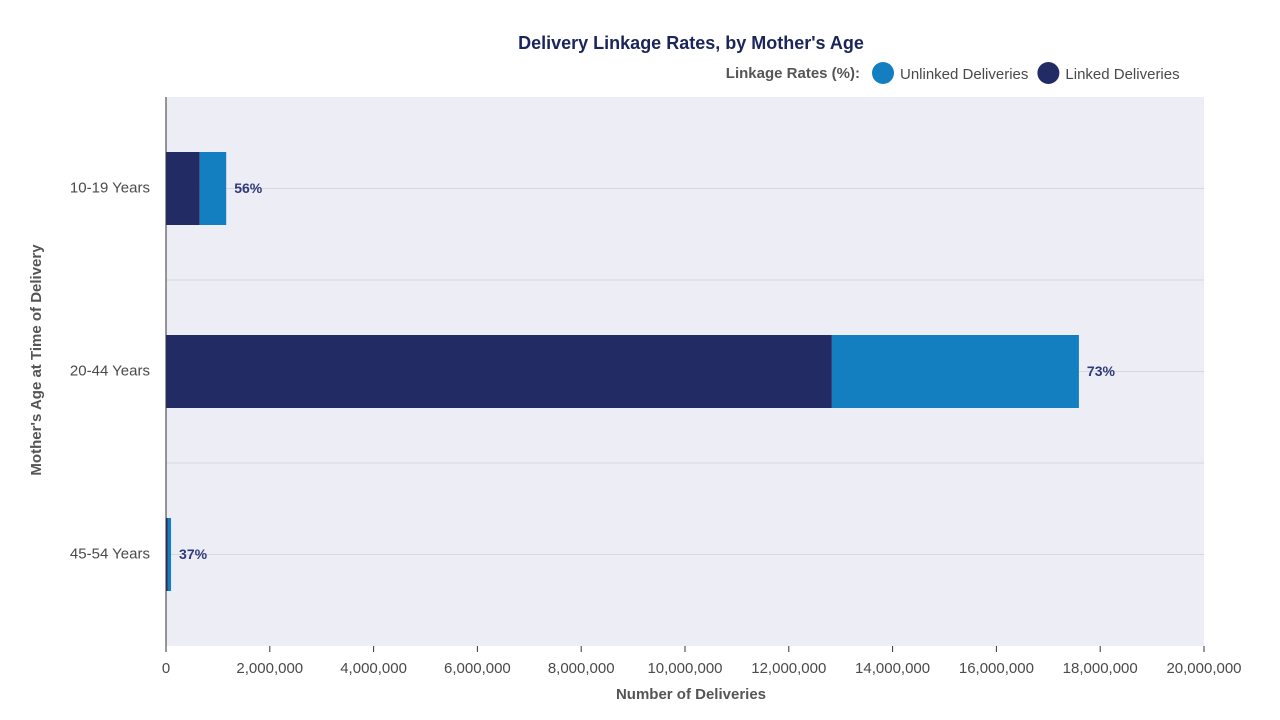 Image resolution: width=1280 pixels, height=720 pixels. I want to click on y-tick-label: 45-54 Years, so click(110, 553).